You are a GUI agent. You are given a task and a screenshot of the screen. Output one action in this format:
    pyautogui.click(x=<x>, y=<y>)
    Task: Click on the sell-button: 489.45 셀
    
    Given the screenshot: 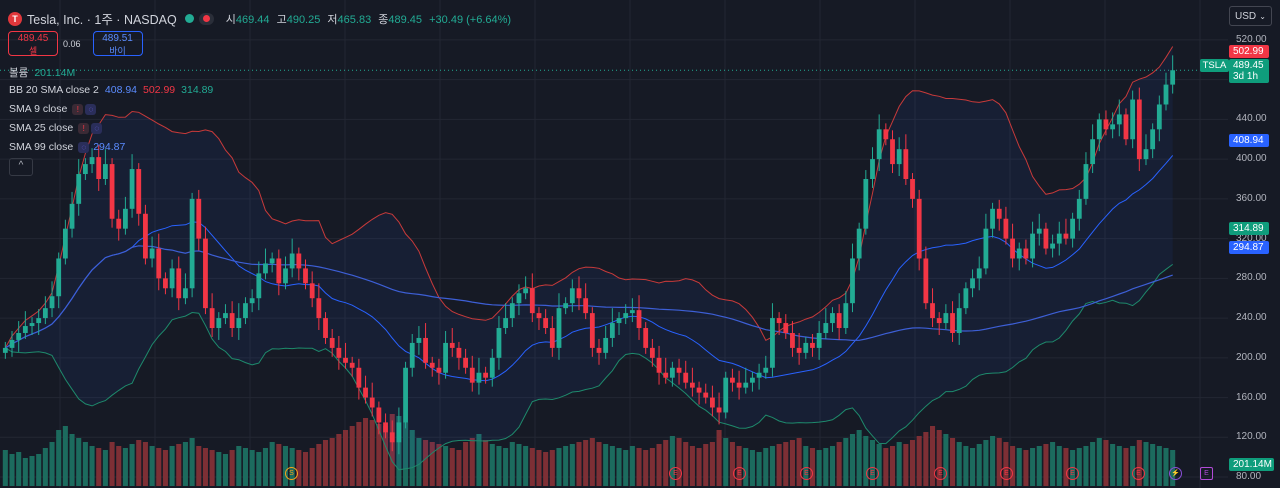 What is the action you would take?
    pyautogui.click(x=33, y=43)
    